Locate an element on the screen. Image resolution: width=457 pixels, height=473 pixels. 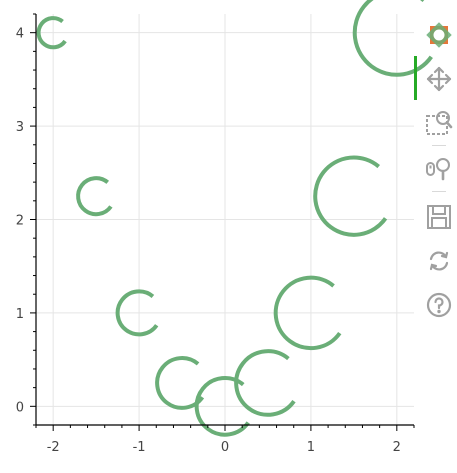
y-tick-label: 0 is located at coordinates (20, 407).